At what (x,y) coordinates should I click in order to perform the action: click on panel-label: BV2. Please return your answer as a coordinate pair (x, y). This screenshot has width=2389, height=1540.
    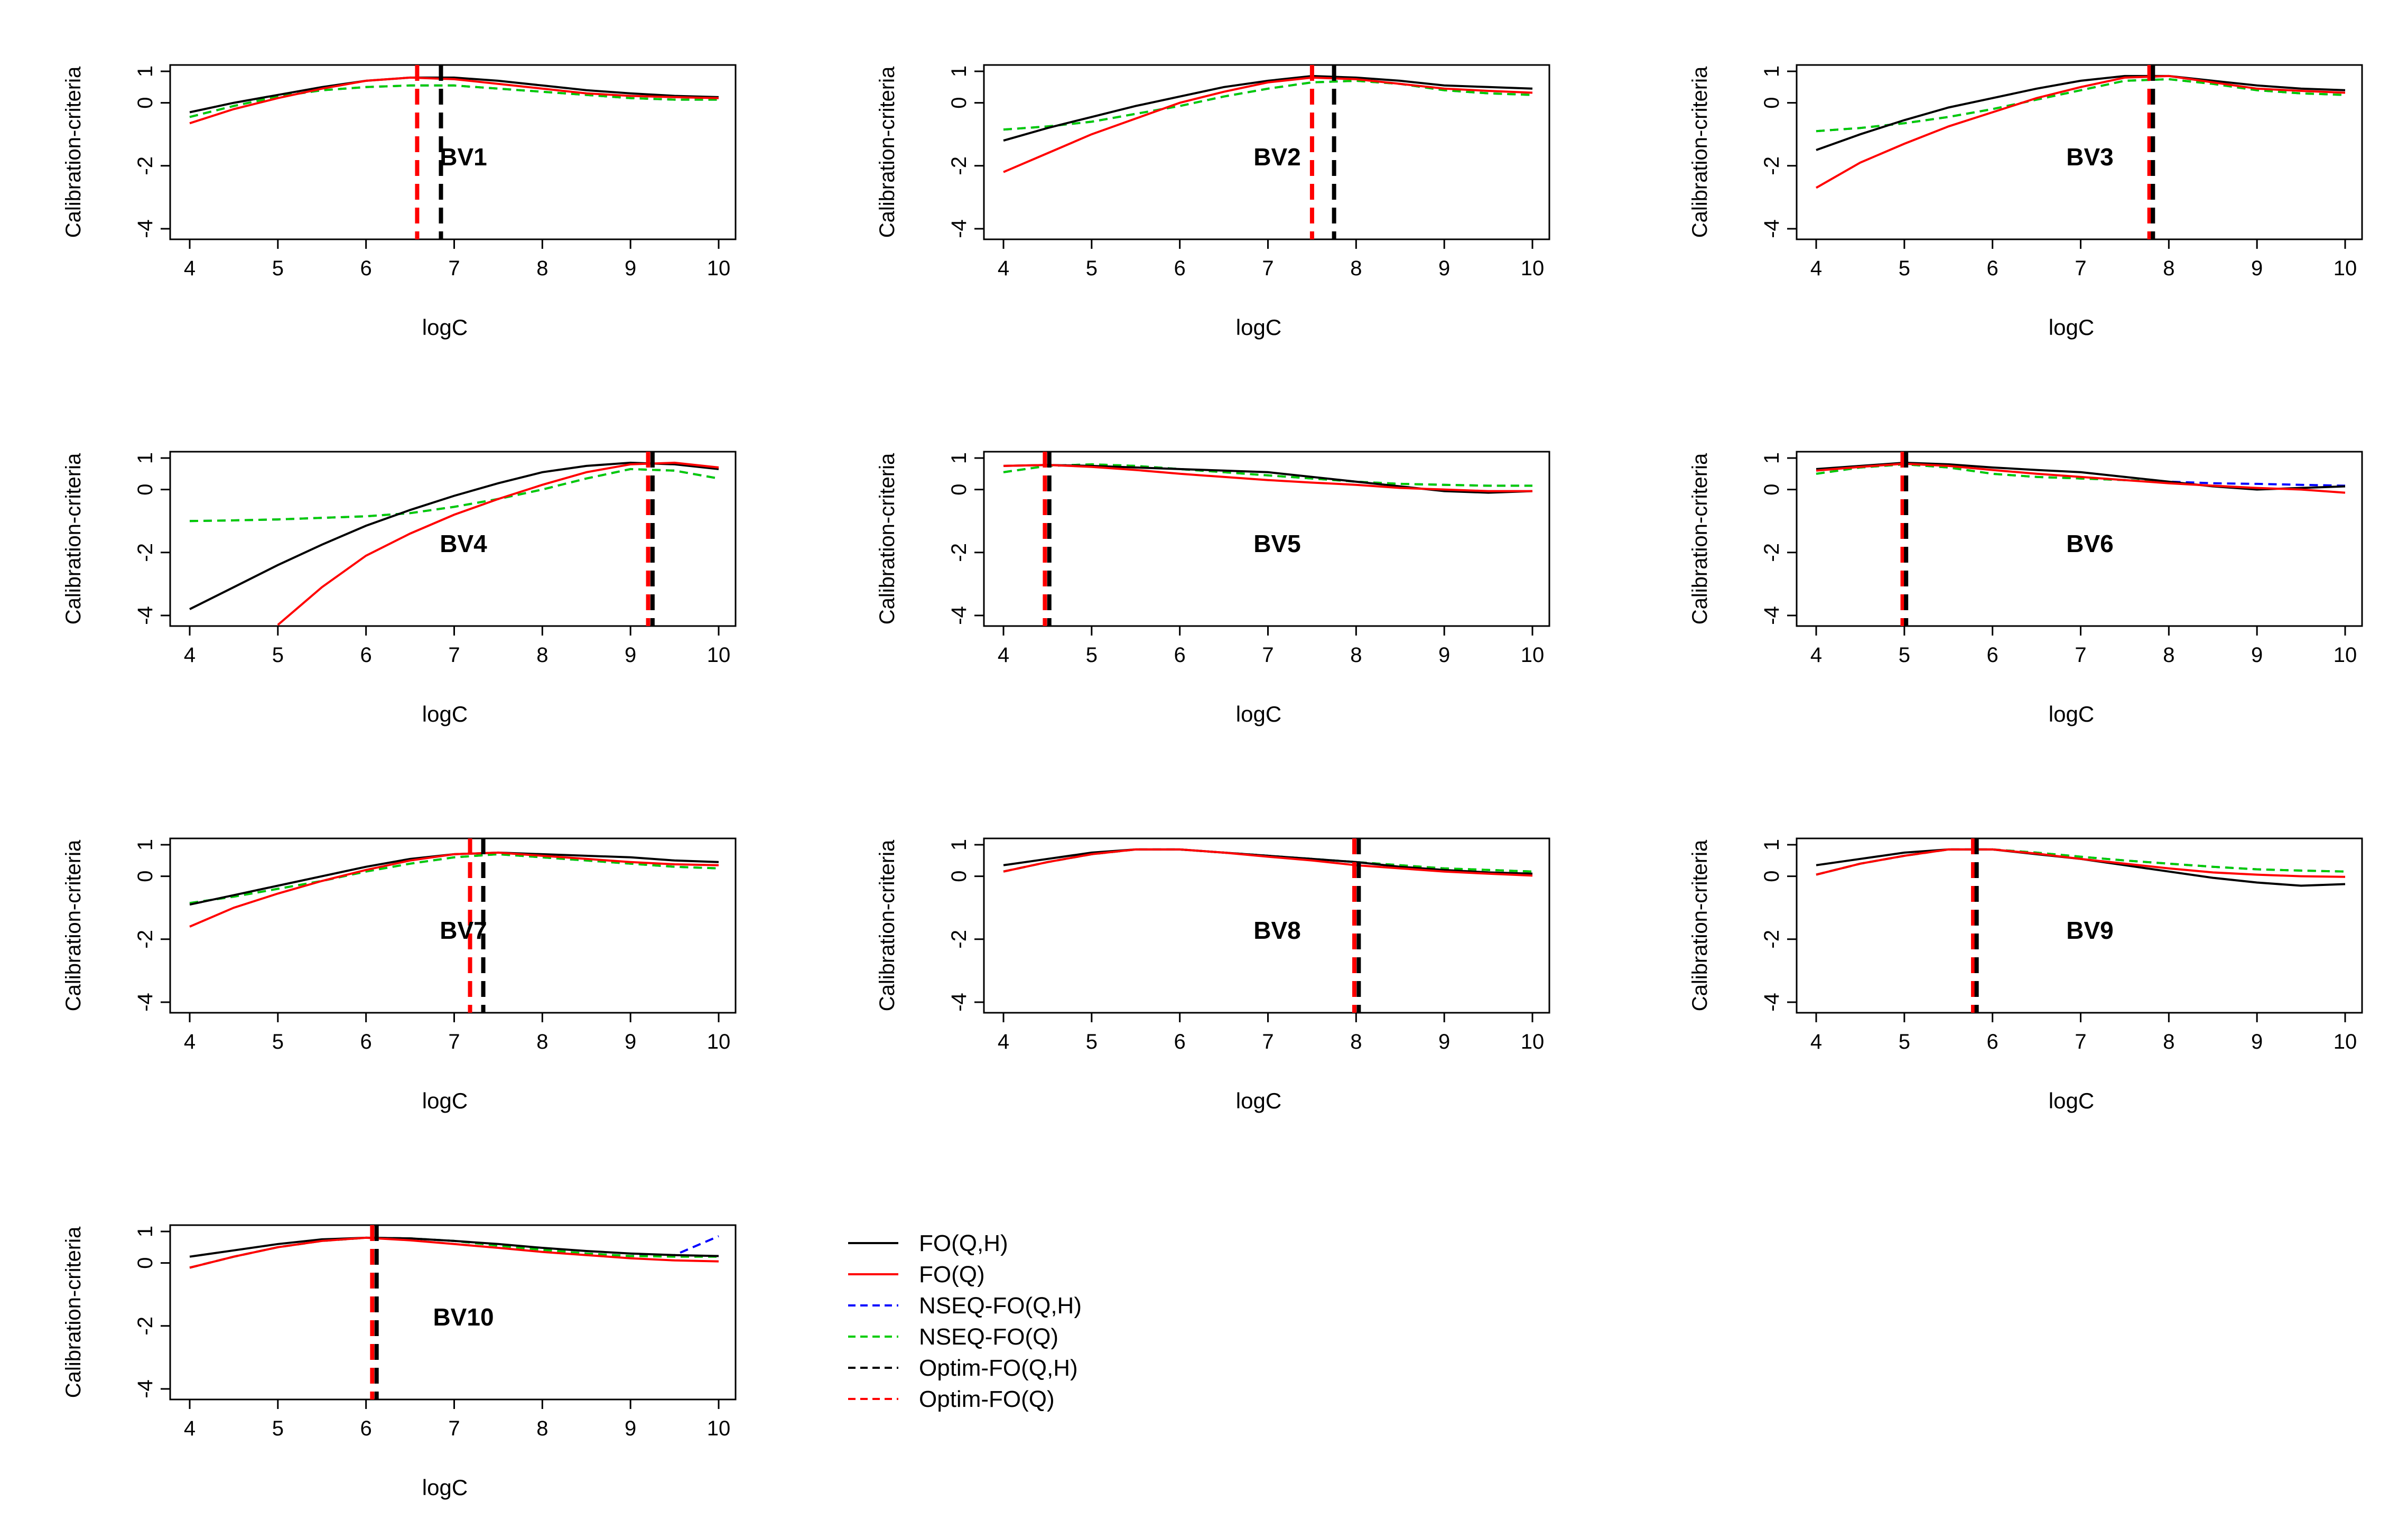
    Looking at the image, I should click on (1276, 157).